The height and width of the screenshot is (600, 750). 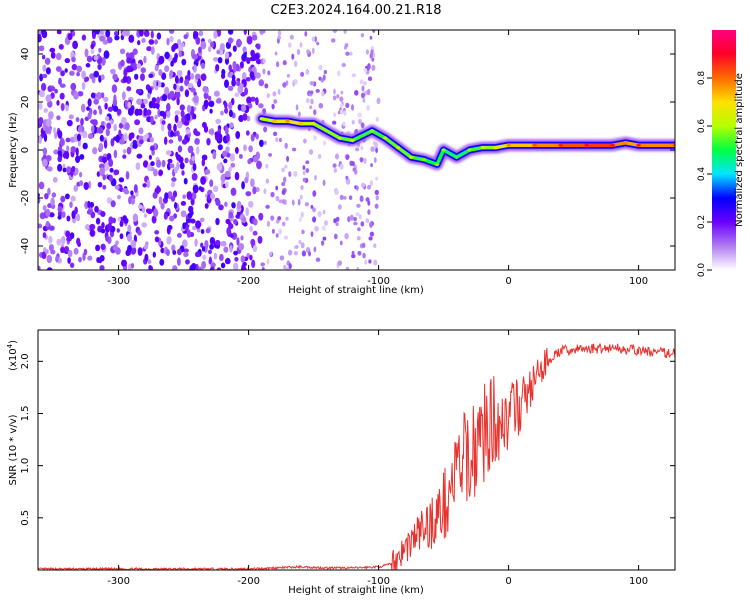 I want to click on snr-y-tick-label: 1.0, so click(x=25, y=466).